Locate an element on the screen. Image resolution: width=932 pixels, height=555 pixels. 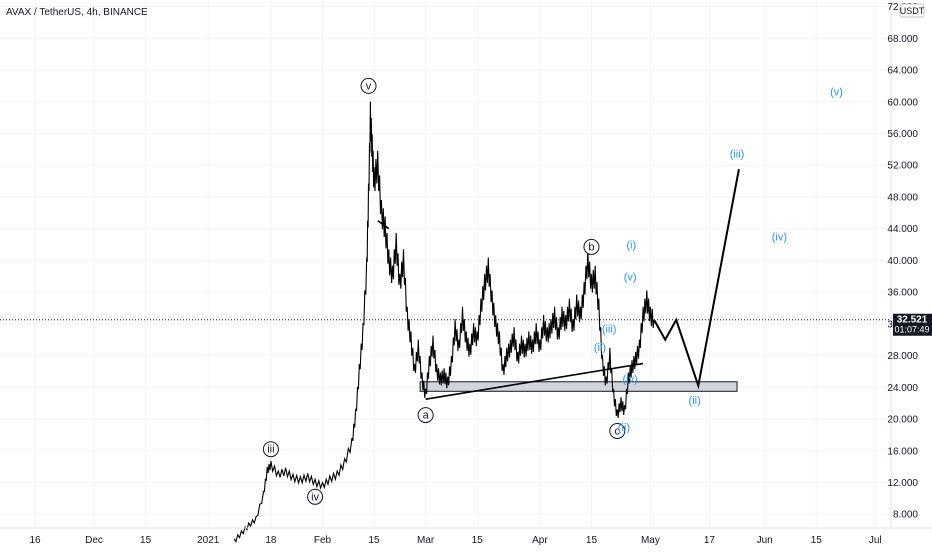
price-tick-label: 60.000 is located at coordinates (902, 102).